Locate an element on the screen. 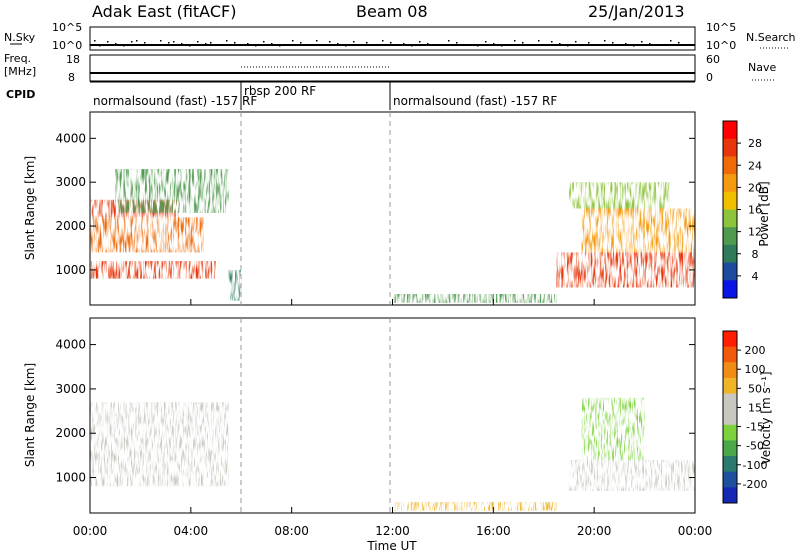 The height and width of the screenshot is (554, 800). ytick-label: 1000 is located at coordinates (70, 478).